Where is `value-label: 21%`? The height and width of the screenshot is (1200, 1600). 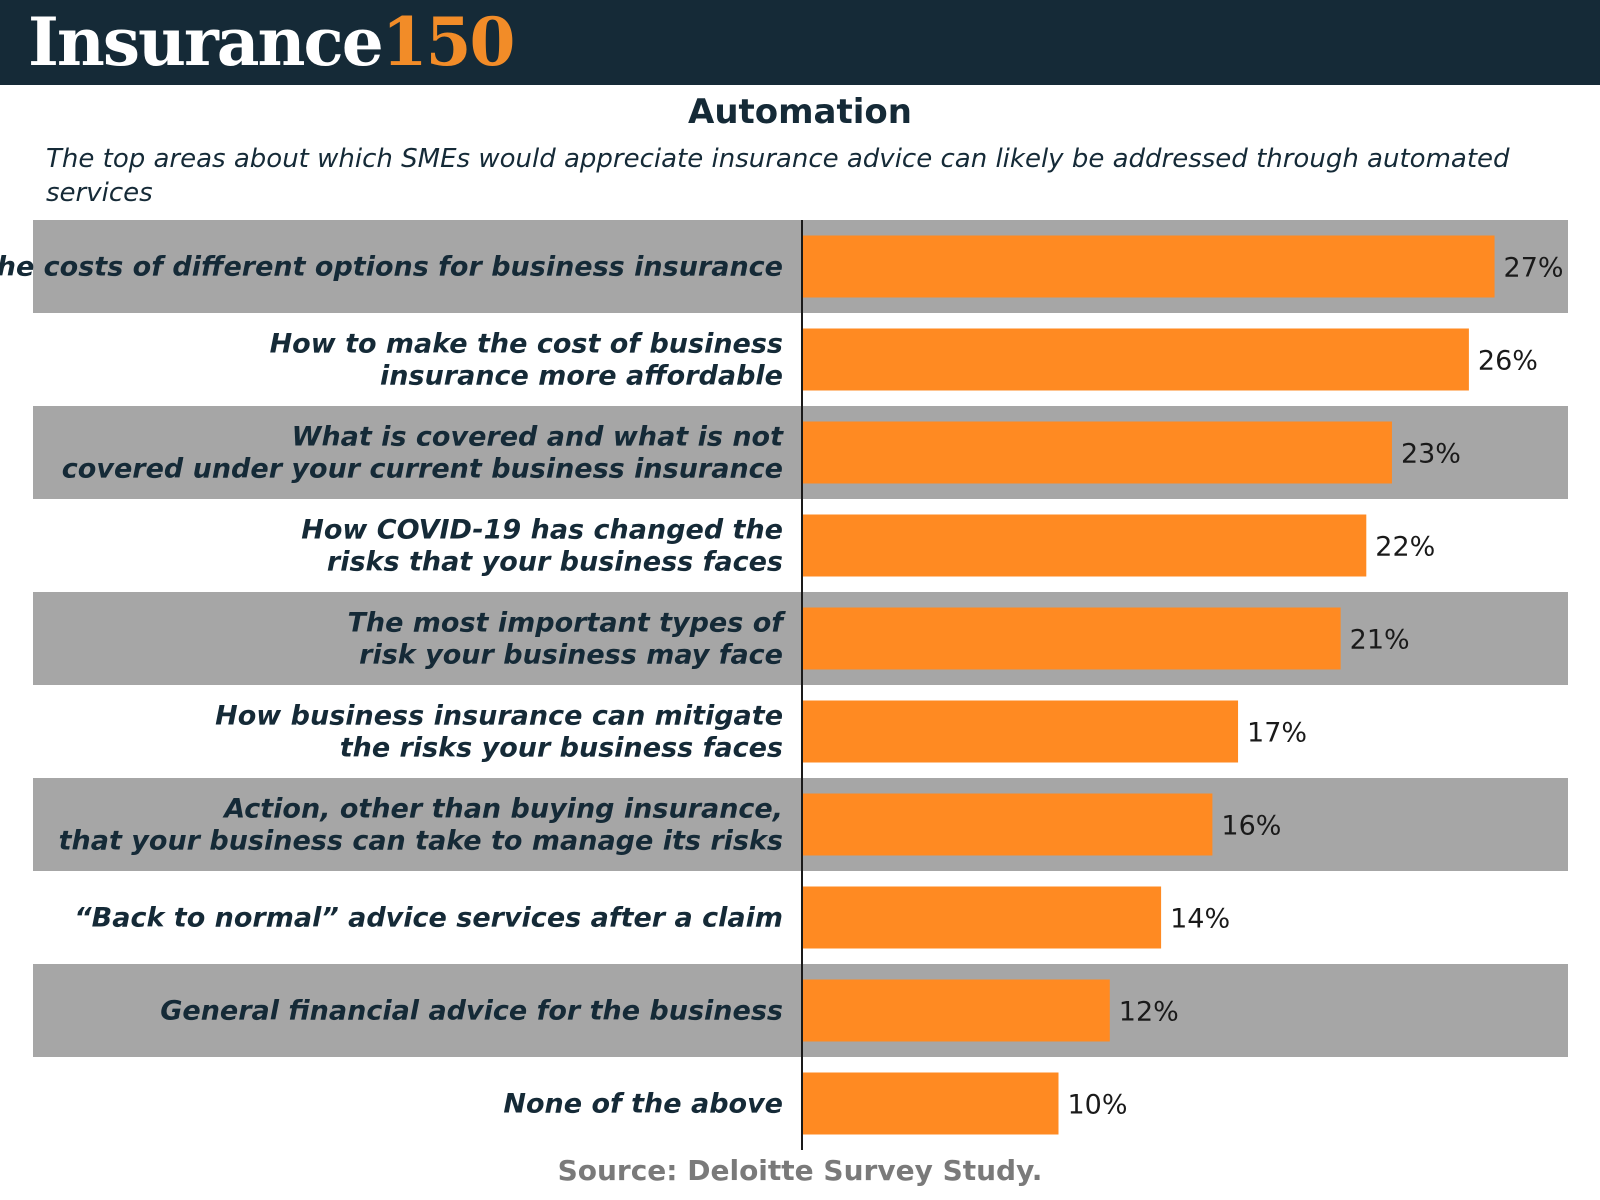
value-label: 21% is located at coordinates (1380, 640).